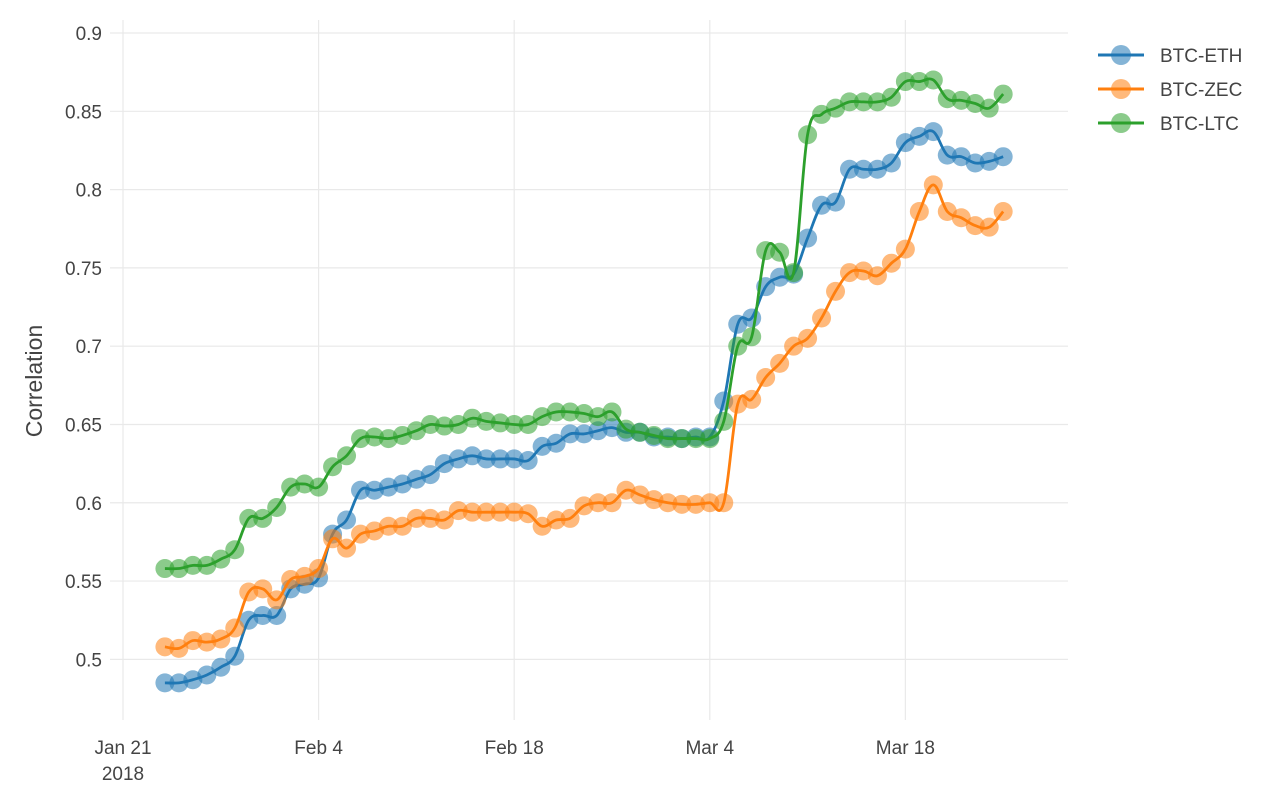 The image size is (1280, 794). I want to click on x-tick-label: Mar 18, so click(905, 748).